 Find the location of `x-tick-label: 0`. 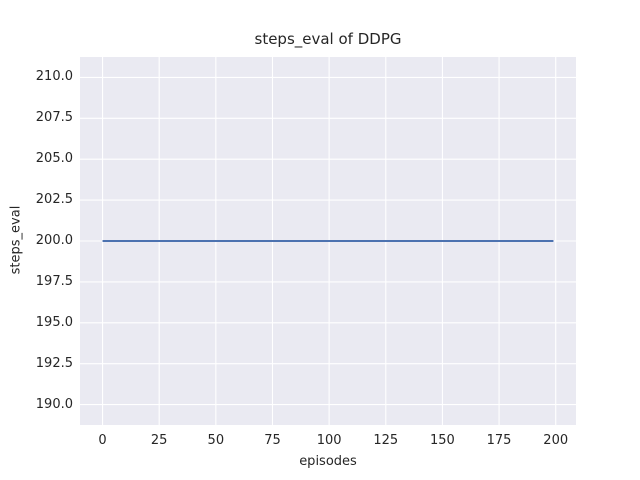

x-tick-label: 0 is located at coordinates (102, 440).